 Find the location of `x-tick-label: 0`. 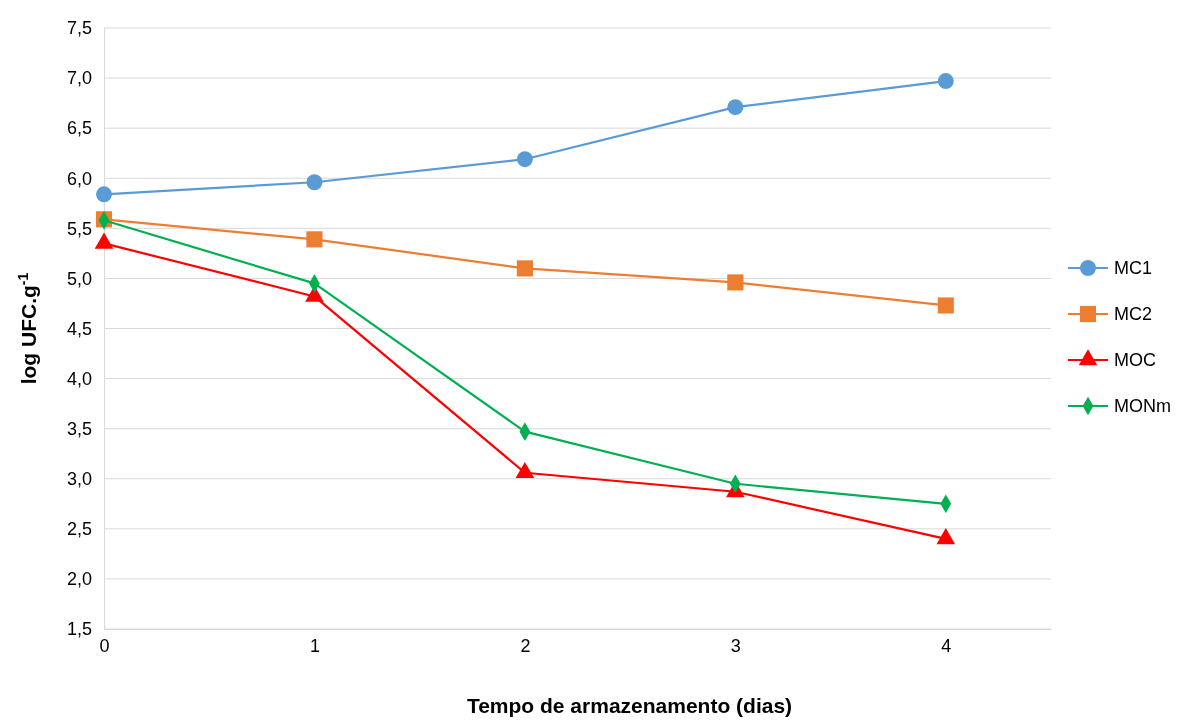

x-tick-label: 0 is located at coordinates (104, 645).